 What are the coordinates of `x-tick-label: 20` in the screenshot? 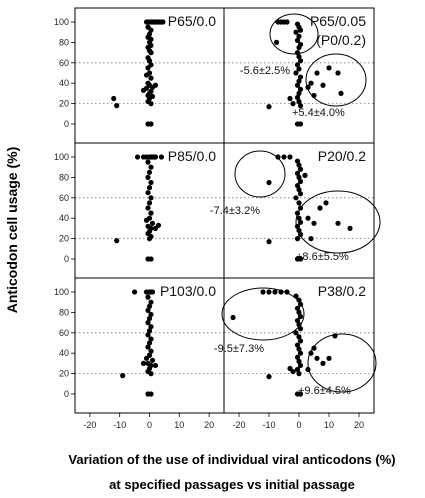 It's located at (209, 425).